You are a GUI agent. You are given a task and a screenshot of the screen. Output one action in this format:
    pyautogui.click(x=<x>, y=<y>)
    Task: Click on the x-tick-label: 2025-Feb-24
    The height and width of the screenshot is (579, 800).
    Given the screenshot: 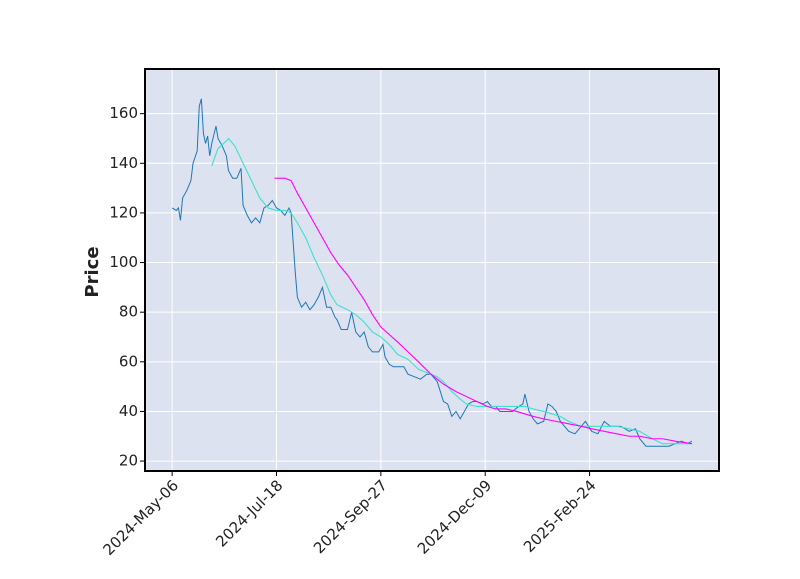 What is the action you would take?
    pyautogui.click(x=560, y=516)
    